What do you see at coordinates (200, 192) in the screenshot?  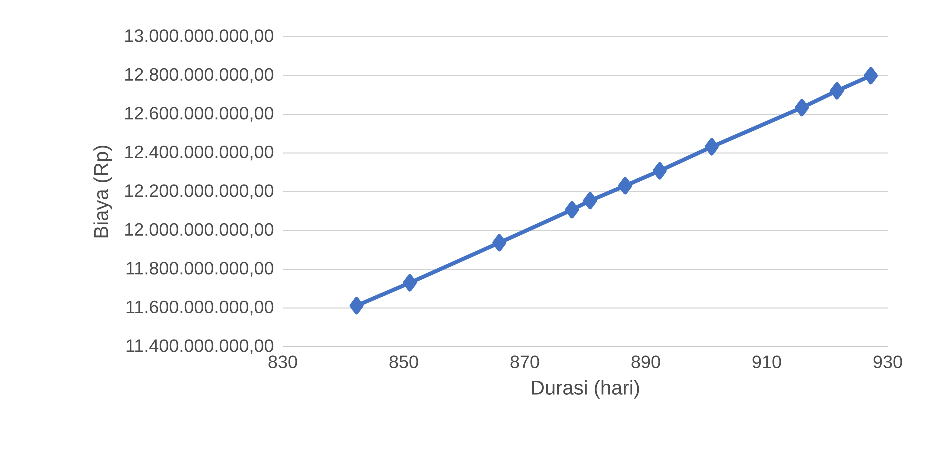 I see `y-tick-label: 12.200.000.000,00` at bounding box center [200, 192].